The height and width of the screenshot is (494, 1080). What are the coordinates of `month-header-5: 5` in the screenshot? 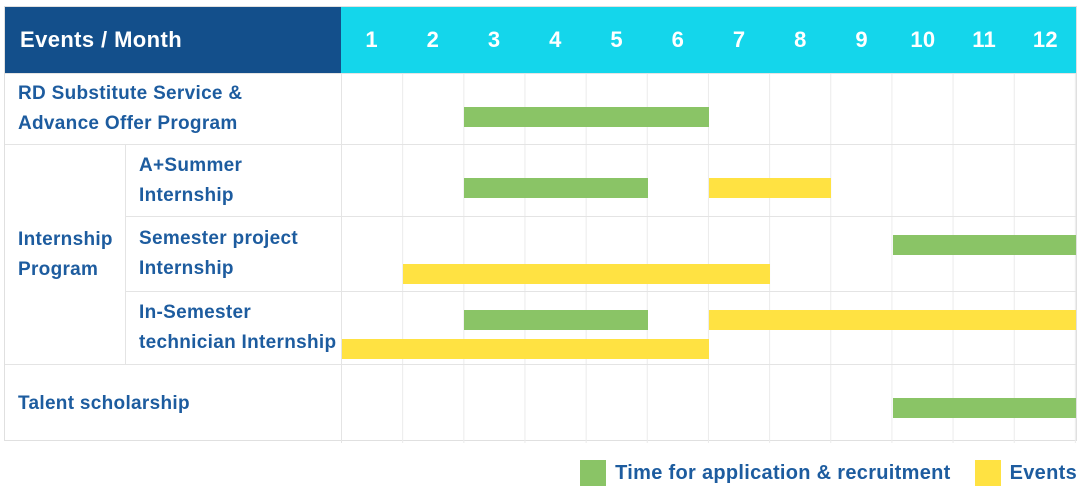 It's located at (616, 39).